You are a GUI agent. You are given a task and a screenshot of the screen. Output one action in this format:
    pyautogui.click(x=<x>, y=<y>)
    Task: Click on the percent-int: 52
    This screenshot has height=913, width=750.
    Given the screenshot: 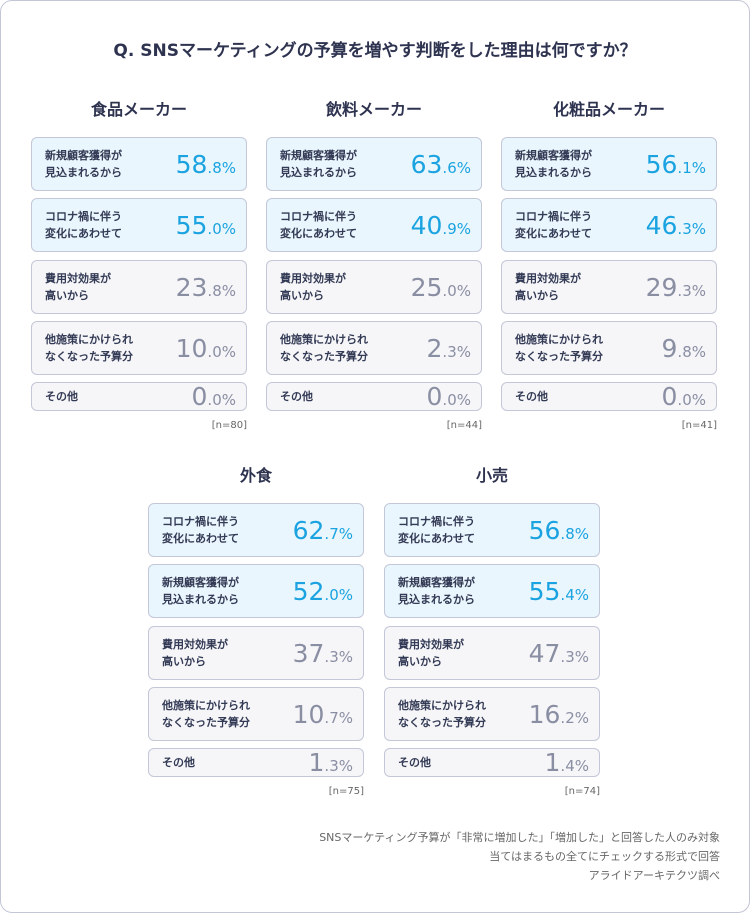 What is the action you would take?
    pyautogui.click(x=308, y=591)
    